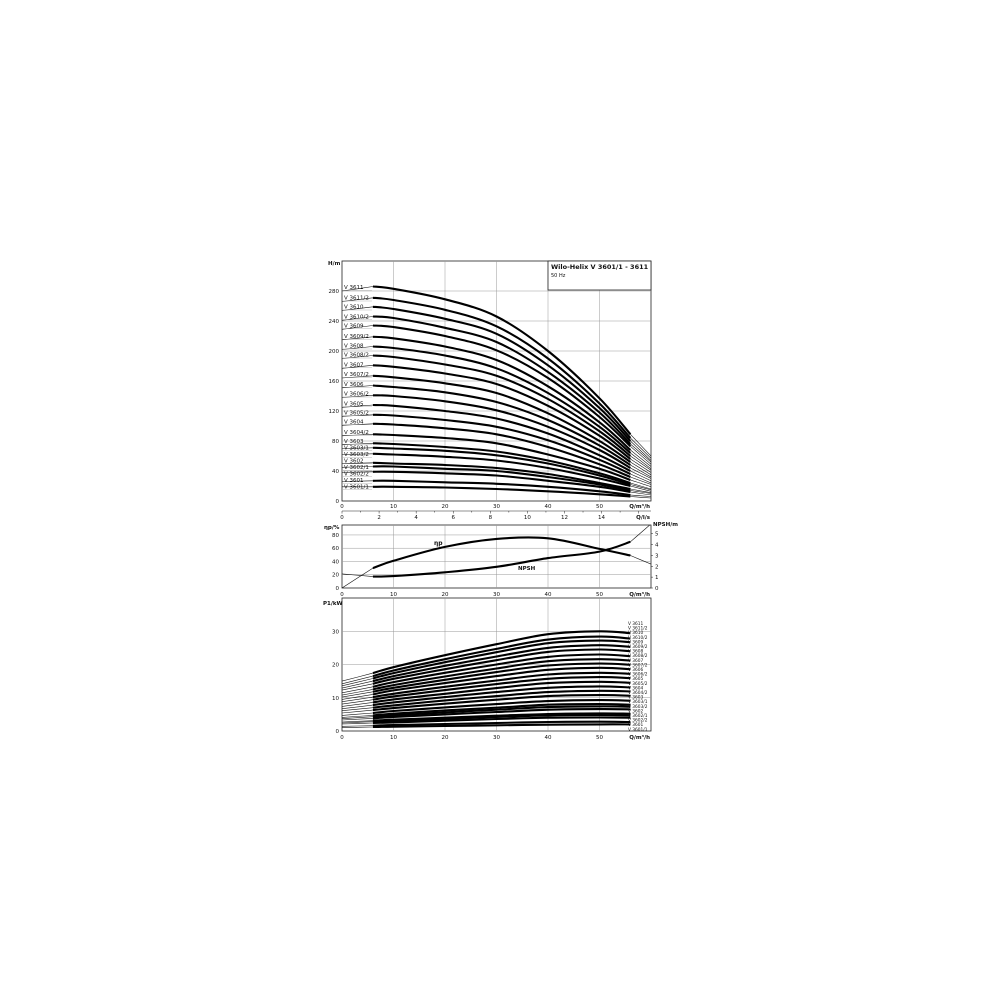 This screenshot has height=1000, width=1000. Describe the element at coordinates (356, 375) in the screenshot. I see `head-curve-label: V 3607/2` at that location.